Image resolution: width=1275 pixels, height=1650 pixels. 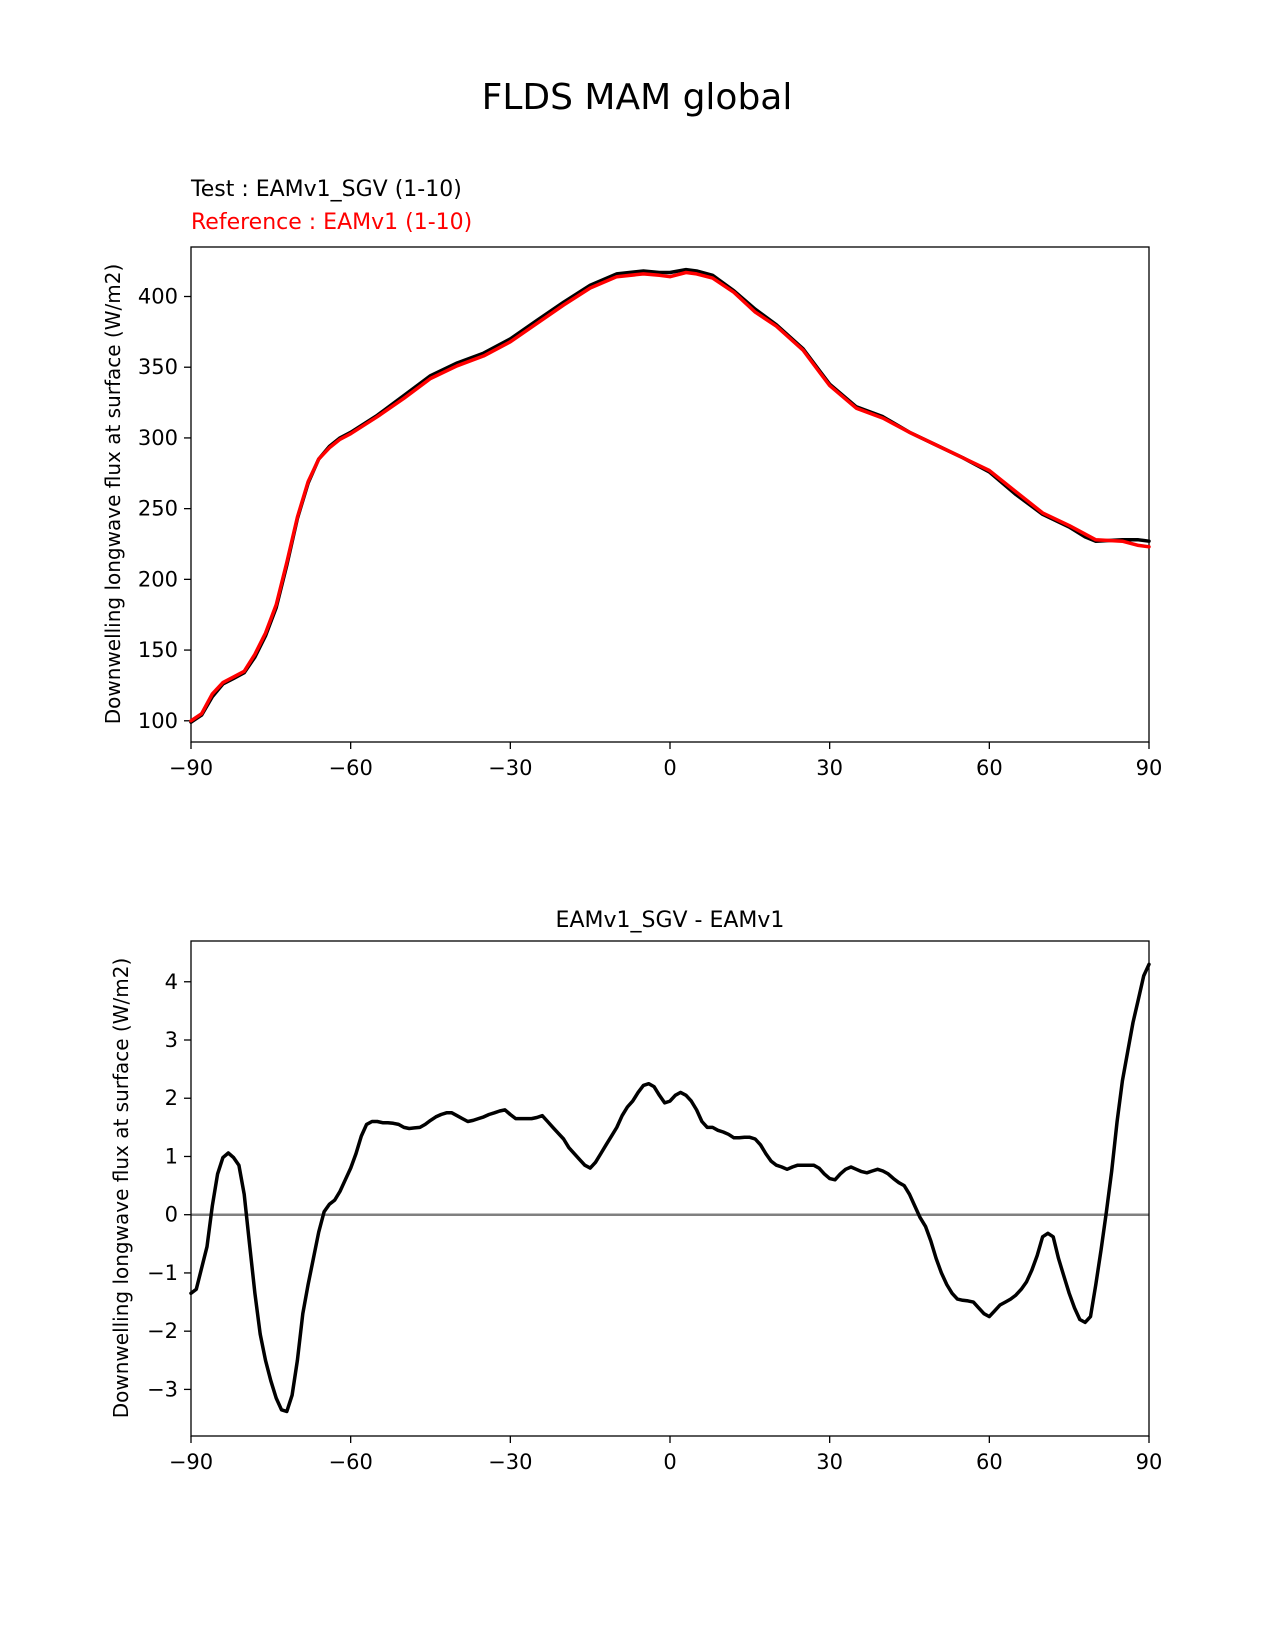 What do you see at coordinates (171, 1156) in the screenshot?
I see `y-tick-label: 1` at bounding box center [171, 1156].